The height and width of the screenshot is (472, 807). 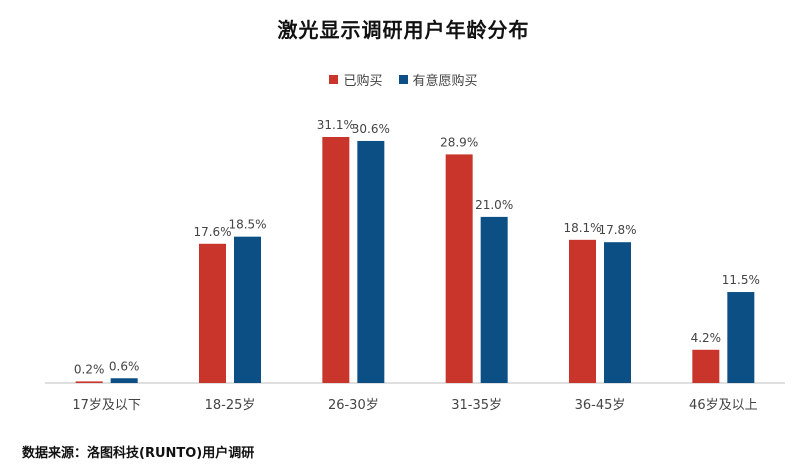 I want to click on legend-swatch-purchased, so click(x=334, y=79).